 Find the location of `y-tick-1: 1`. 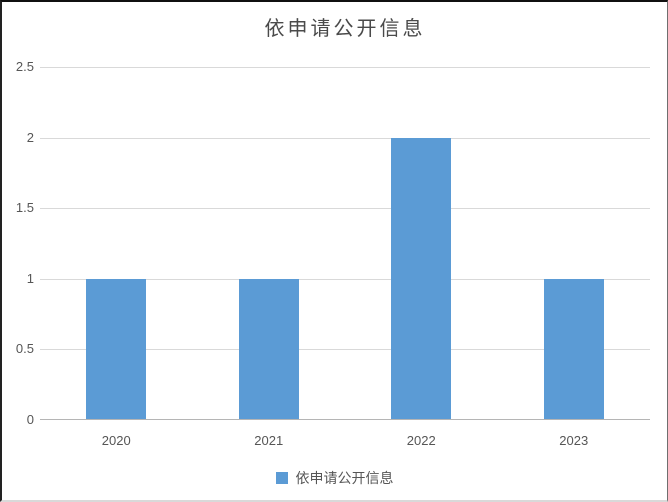

y-tick-1: 1 is located at coordinates (30, 278).